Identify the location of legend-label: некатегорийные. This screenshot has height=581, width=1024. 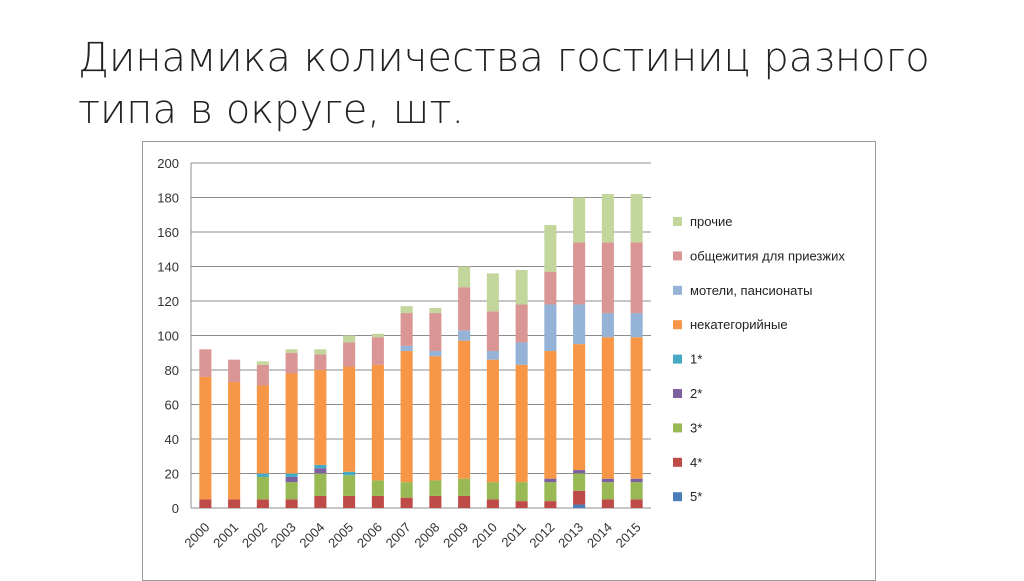
(739, 324).